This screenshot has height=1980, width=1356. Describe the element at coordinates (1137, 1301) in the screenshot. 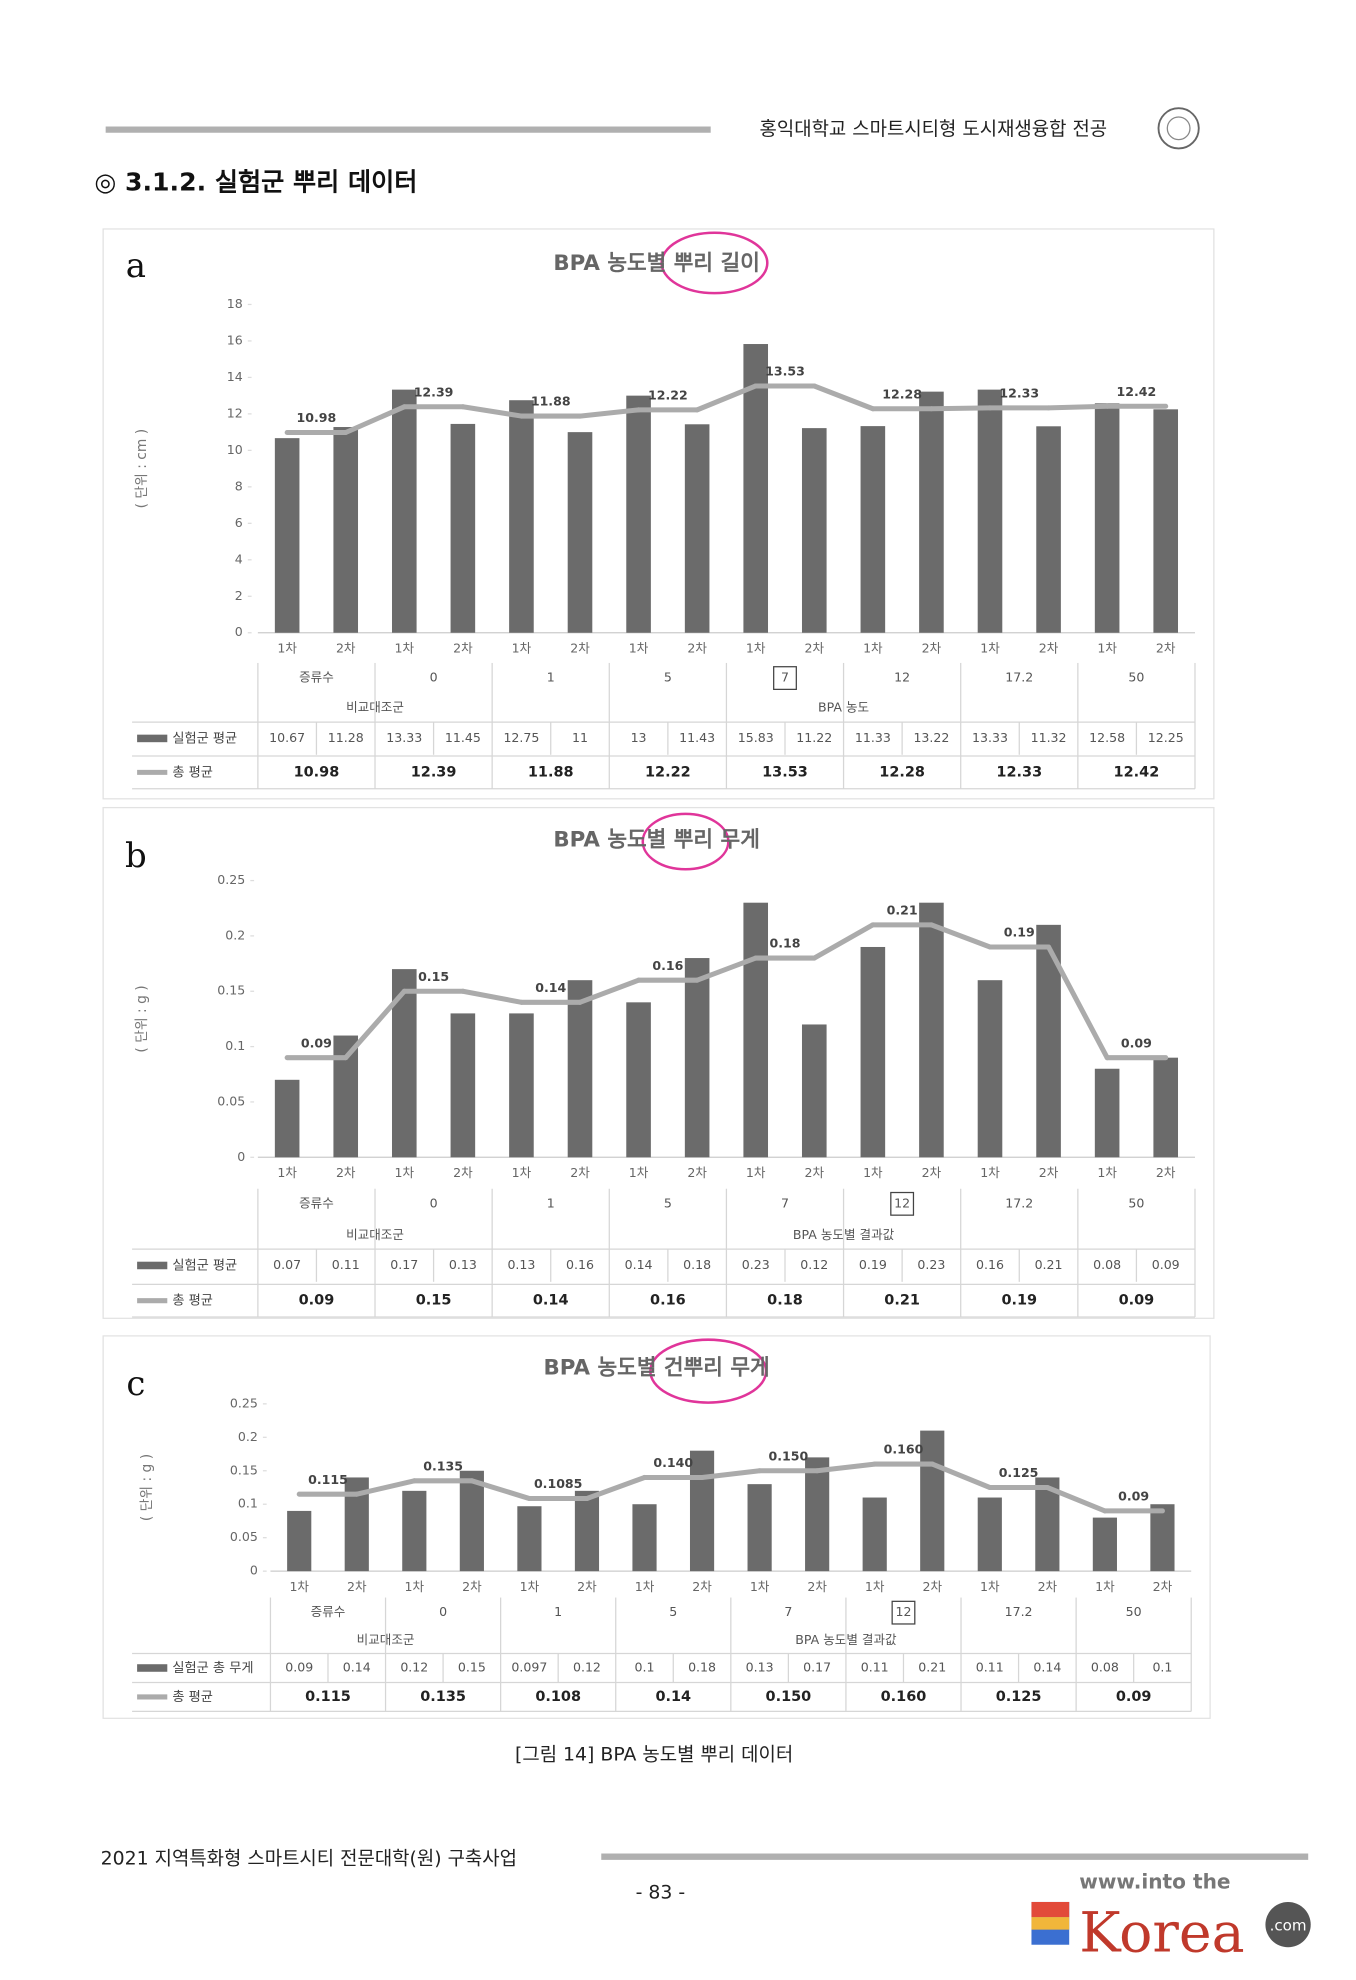

I see `table-mean: 0.09` at that location.